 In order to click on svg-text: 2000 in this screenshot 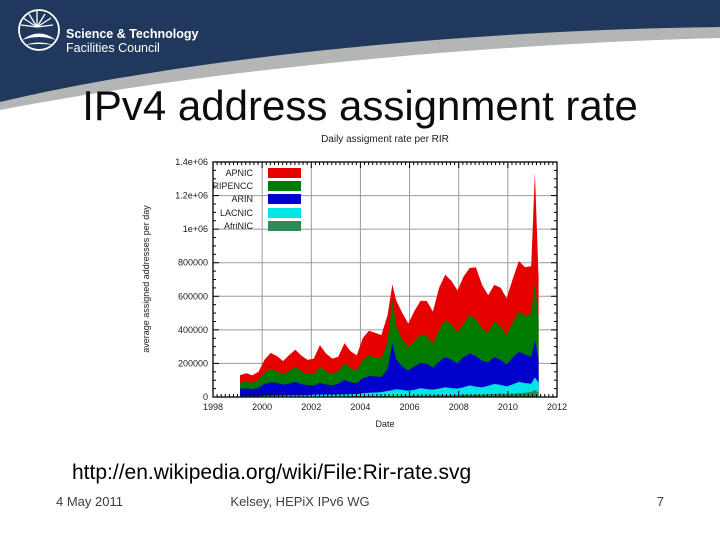, I will do `click(262, 407)`.